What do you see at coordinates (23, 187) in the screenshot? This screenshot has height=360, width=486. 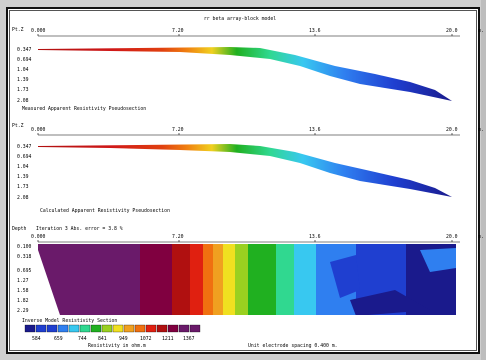 I see `calculated-y-tick-4: 1.73` at bounding box center [23, 187].